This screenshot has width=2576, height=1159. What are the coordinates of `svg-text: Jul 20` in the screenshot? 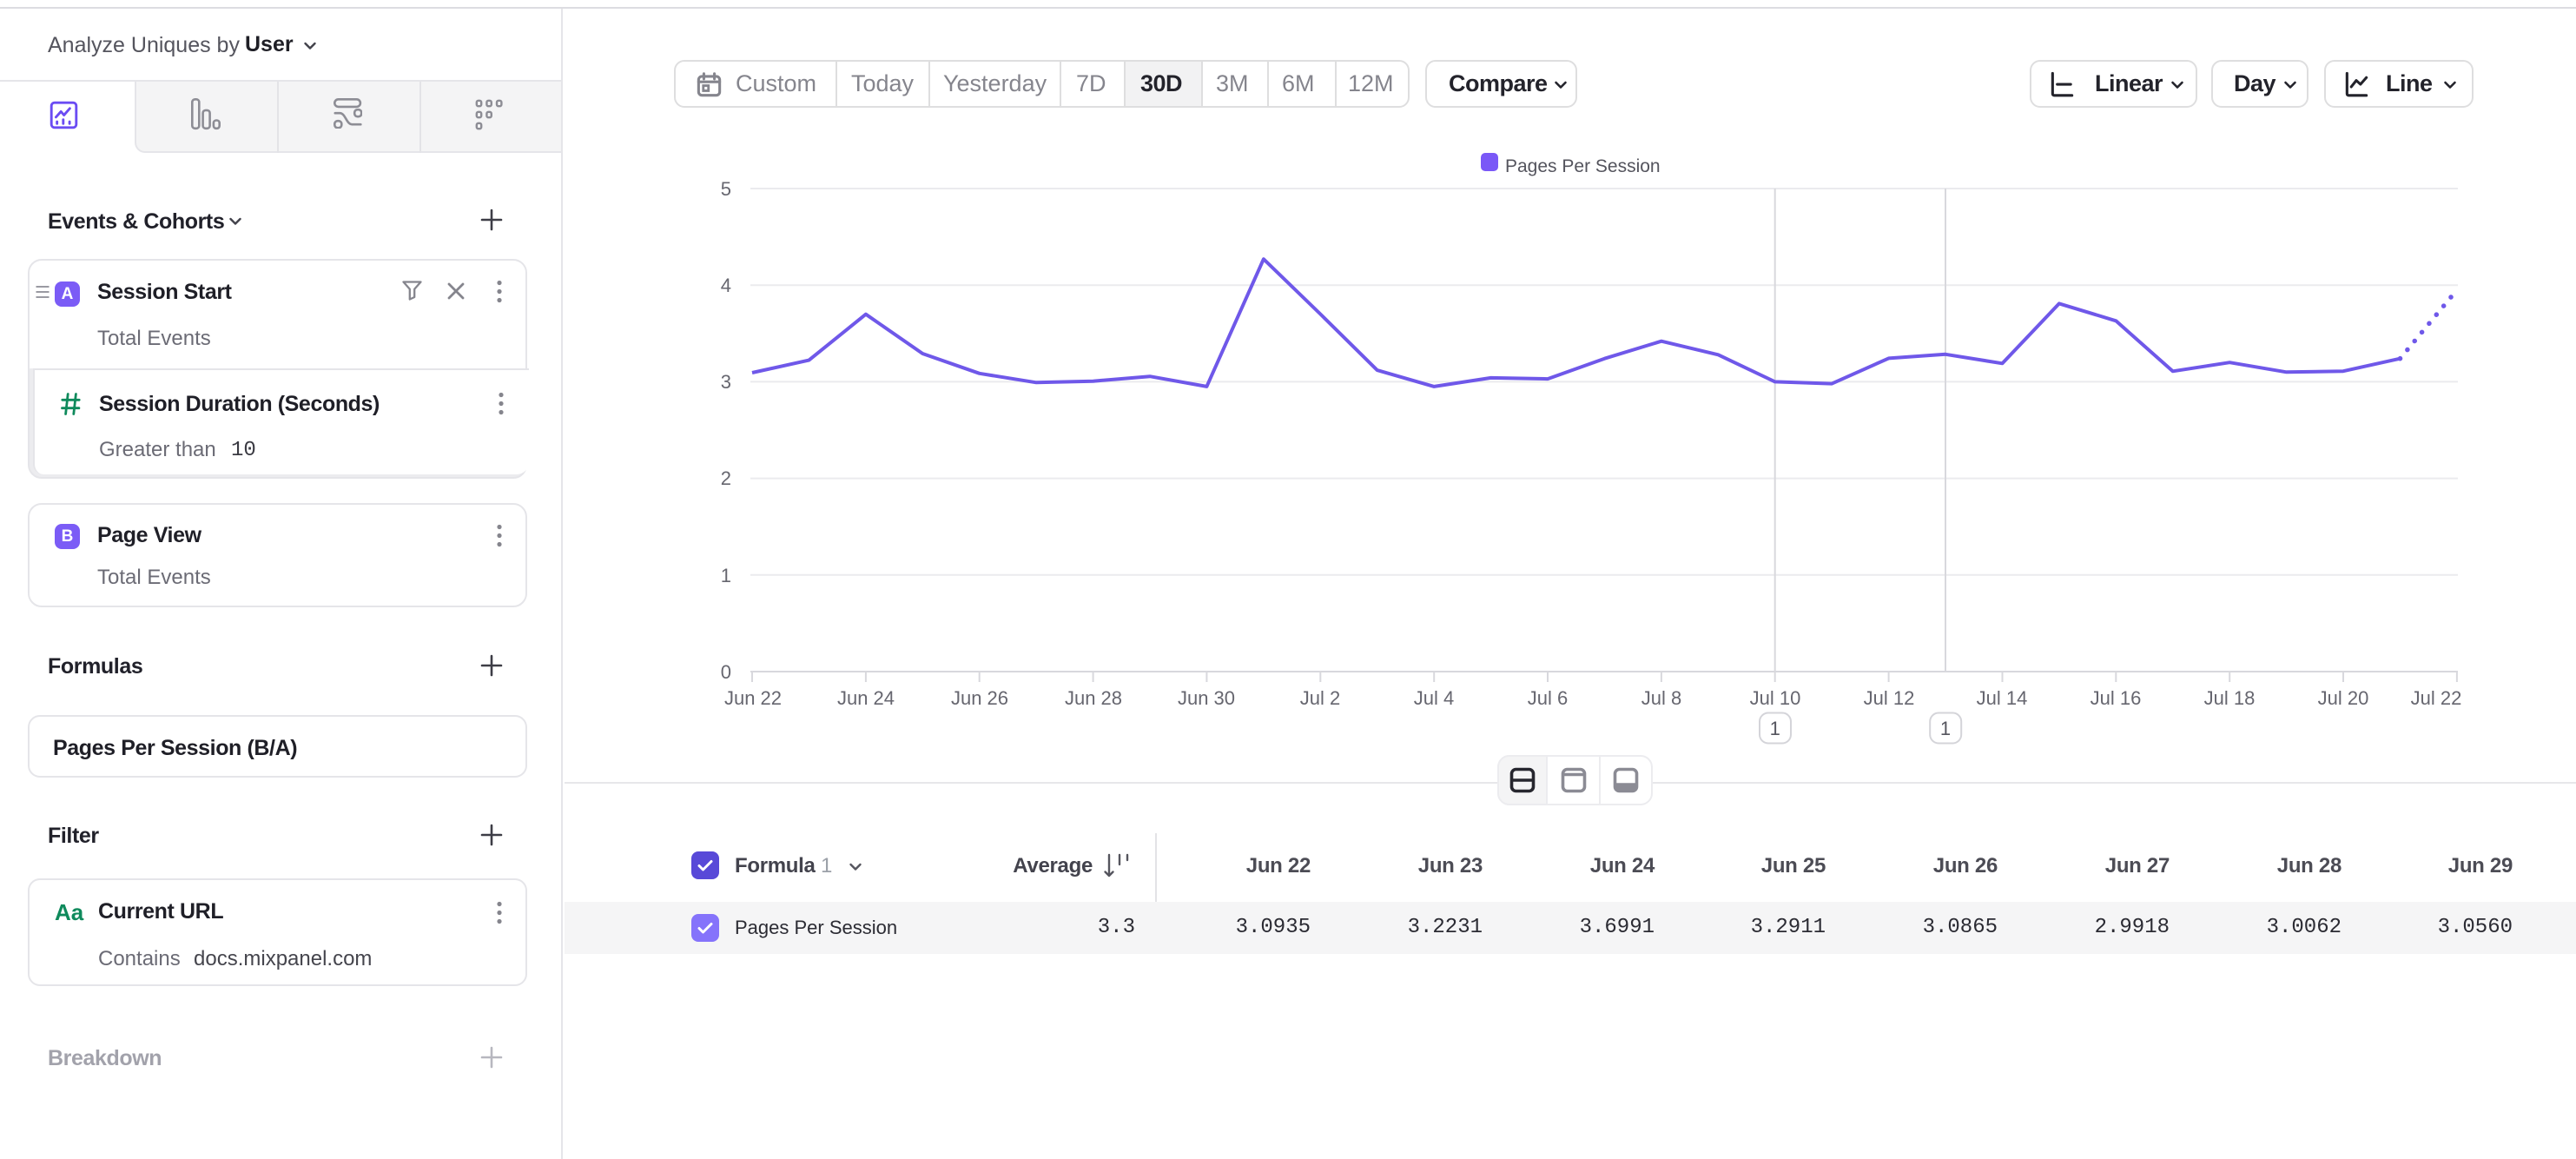 It's located at (2343, 698).